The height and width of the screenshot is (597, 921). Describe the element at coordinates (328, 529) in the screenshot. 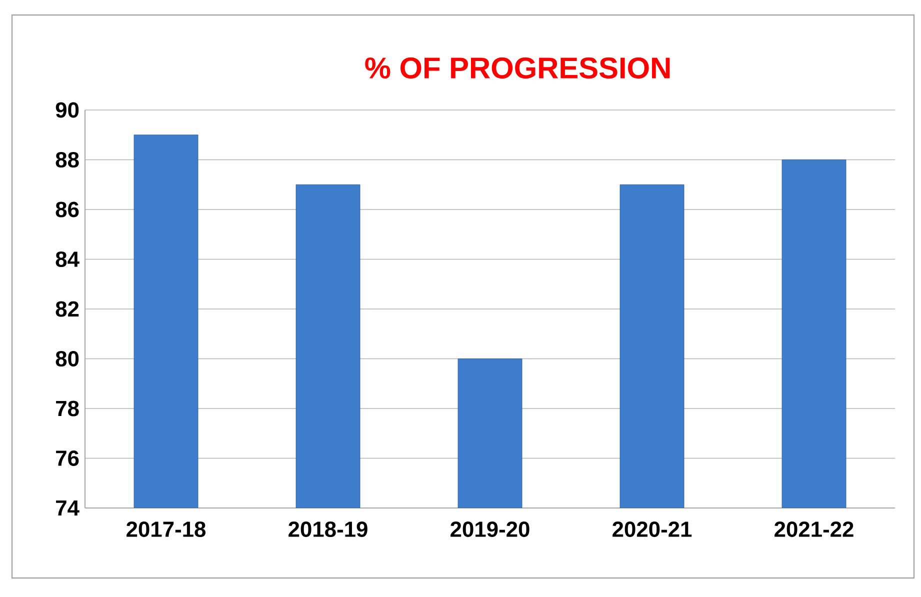

I see `x-tick-label: 2018-19` at that location.